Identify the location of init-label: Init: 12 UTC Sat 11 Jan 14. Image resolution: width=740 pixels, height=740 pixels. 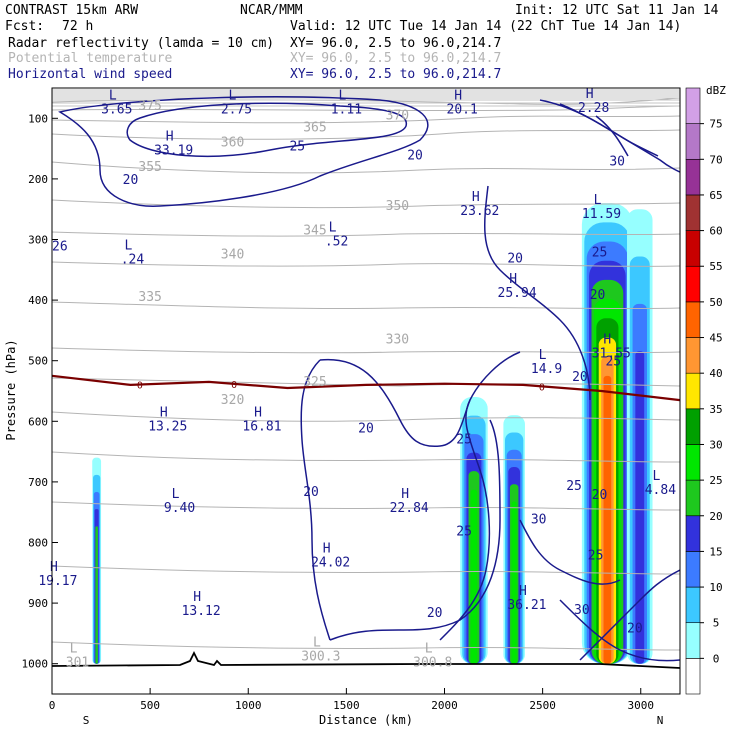
(617, 10).